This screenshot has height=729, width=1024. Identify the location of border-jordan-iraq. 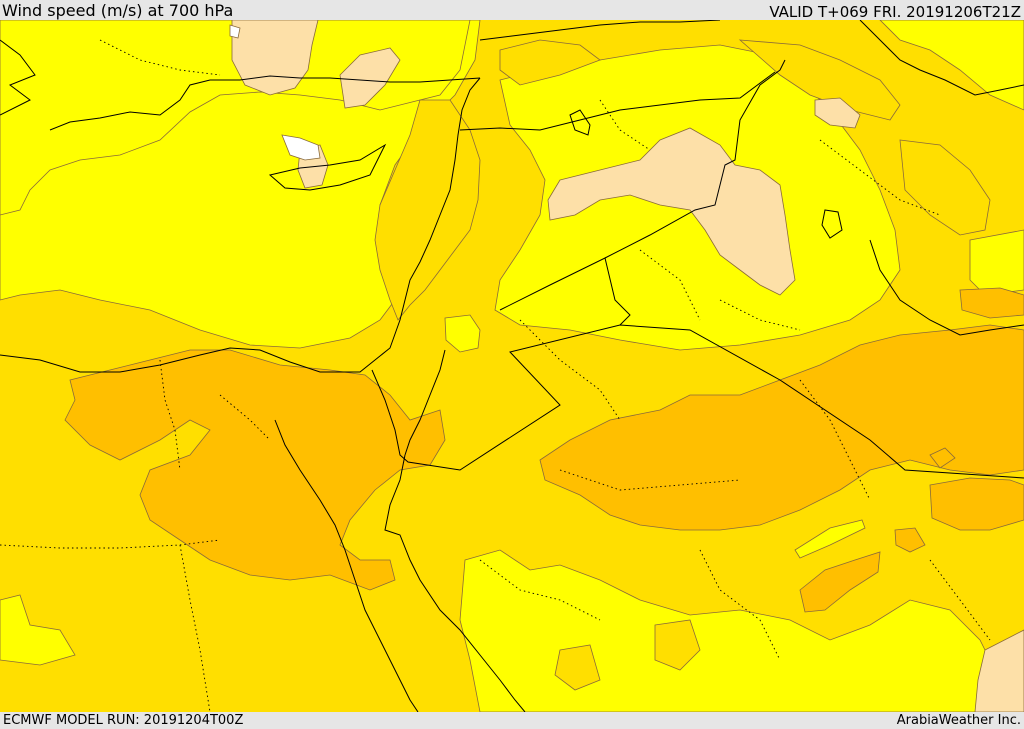
(565, 291).